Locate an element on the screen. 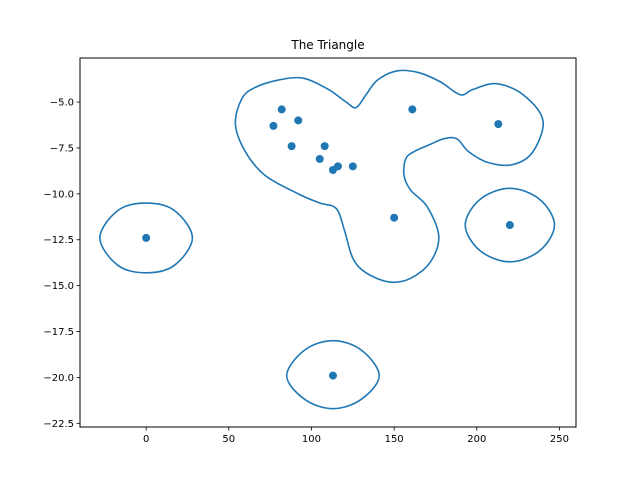  y-tick-label: −15.0 is located at coordinates (58, 286).